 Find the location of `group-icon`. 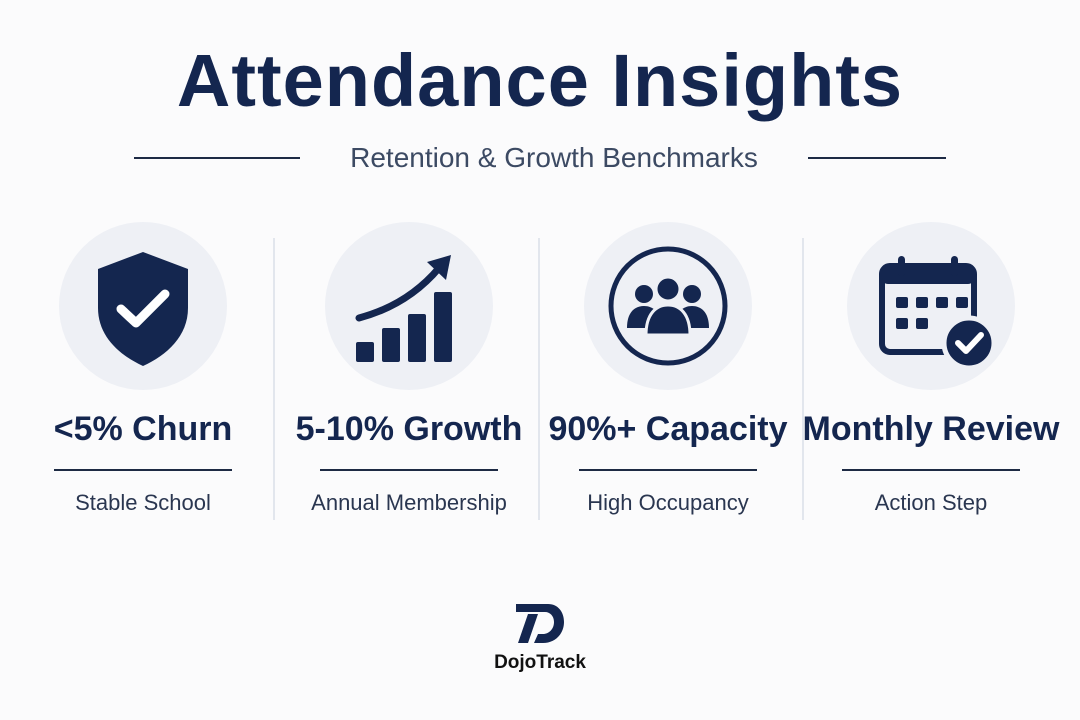

group-icon is located at coordinates (668, 306).